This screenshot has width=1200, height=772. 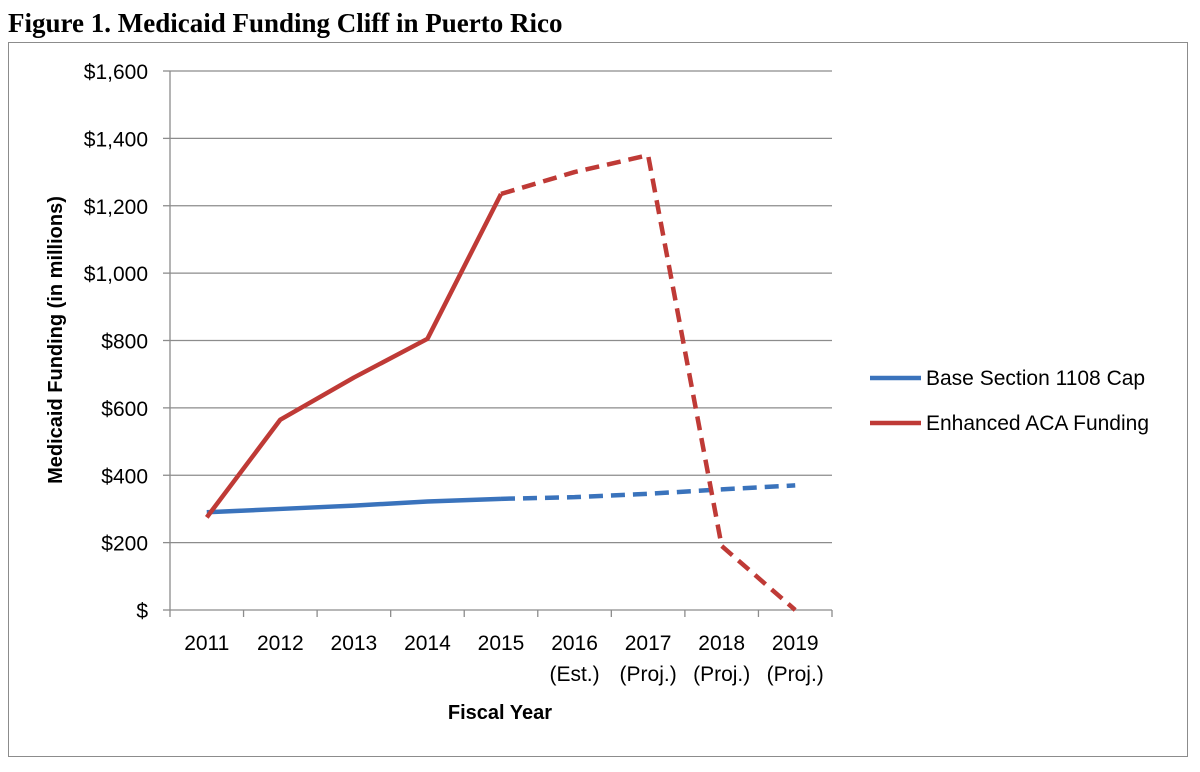 What do you see at coordinates (142, 611) in the screenshot?
I see `y-tick-label: $` at bounding box center [142, 611].